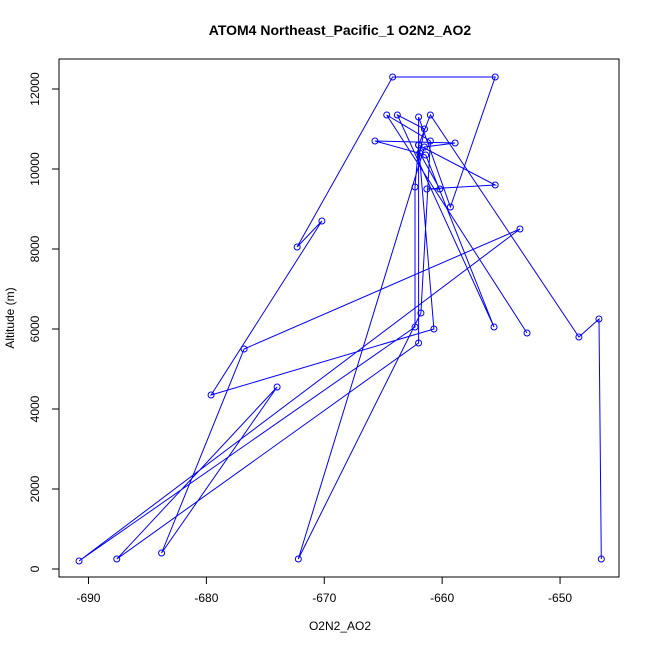  I want to click on x-tick-label: -660, so click(442, 598).